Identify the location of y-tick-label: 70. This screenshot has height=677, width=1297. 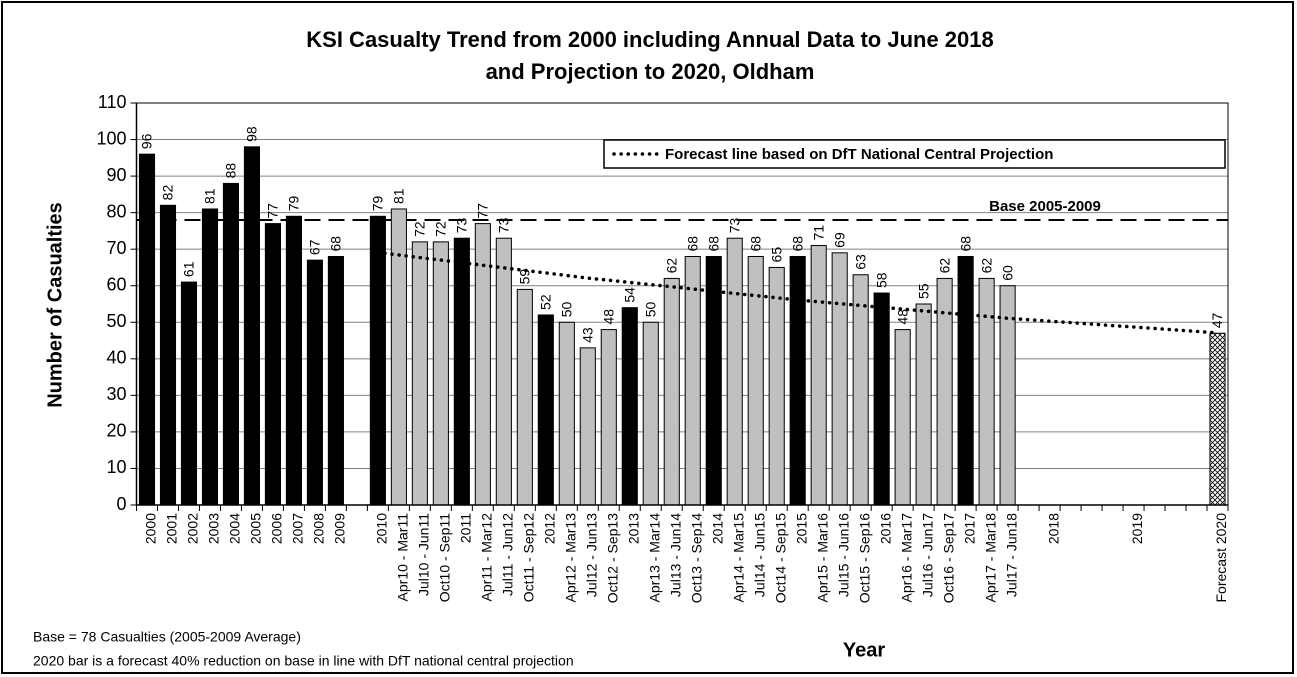
(116, 248).